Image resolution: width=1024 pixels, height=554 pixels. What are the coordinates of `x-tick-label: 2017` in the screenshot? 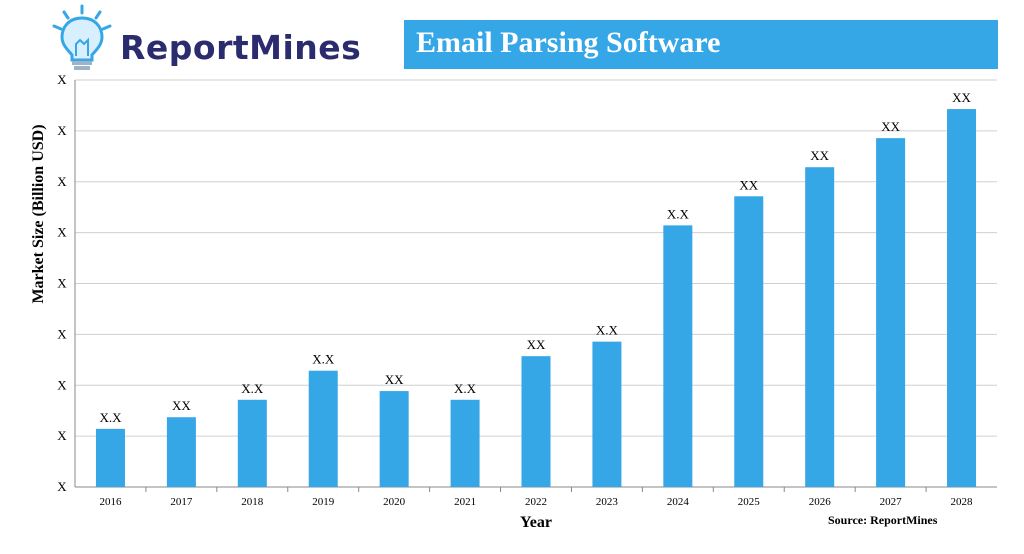 It's located at (181, 502).